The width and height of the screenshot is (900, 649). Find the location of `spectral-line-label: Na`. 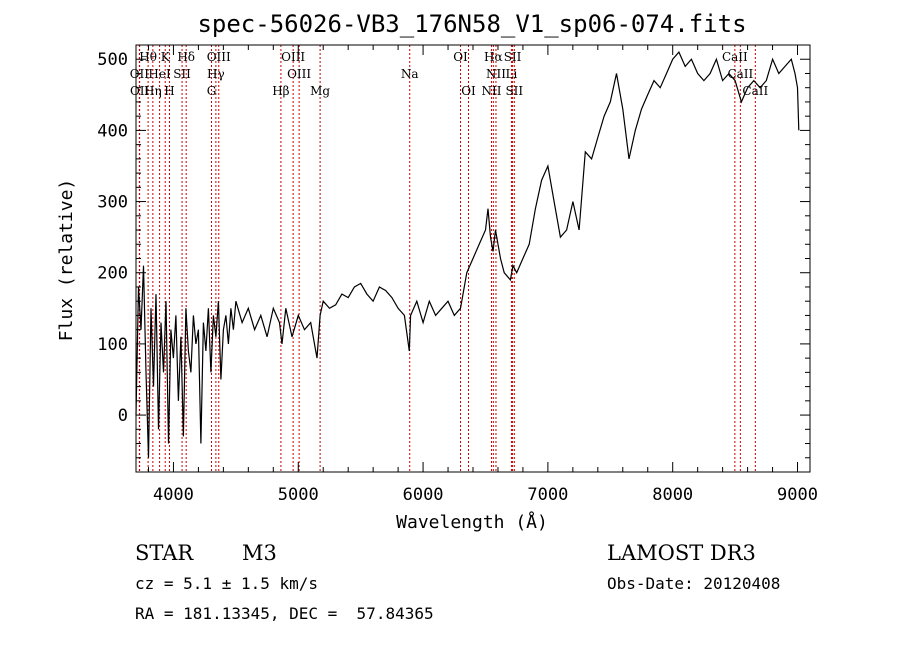

spectral-line-label: Na is located at coordinates (410, 74).